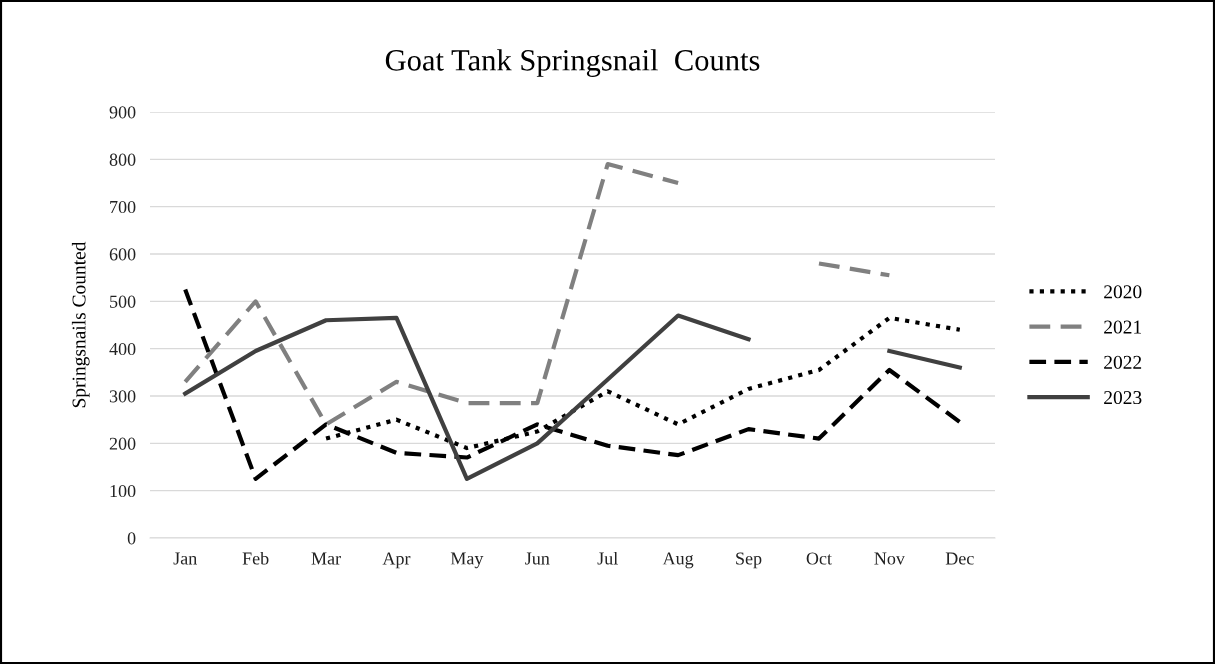  What do you see at coordinates (889, 558) in the screenshot?
I see `x-tick-label: Nov` at bounding box center [889, 558].